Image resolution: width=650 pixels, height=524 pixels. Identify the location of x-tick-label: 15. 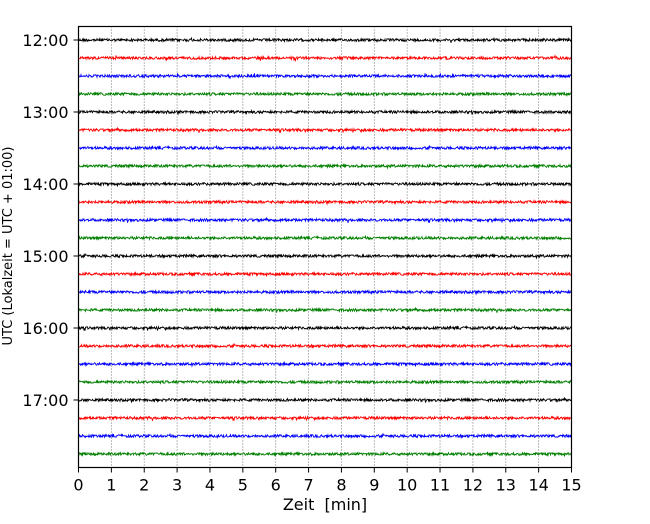
(571, 485).